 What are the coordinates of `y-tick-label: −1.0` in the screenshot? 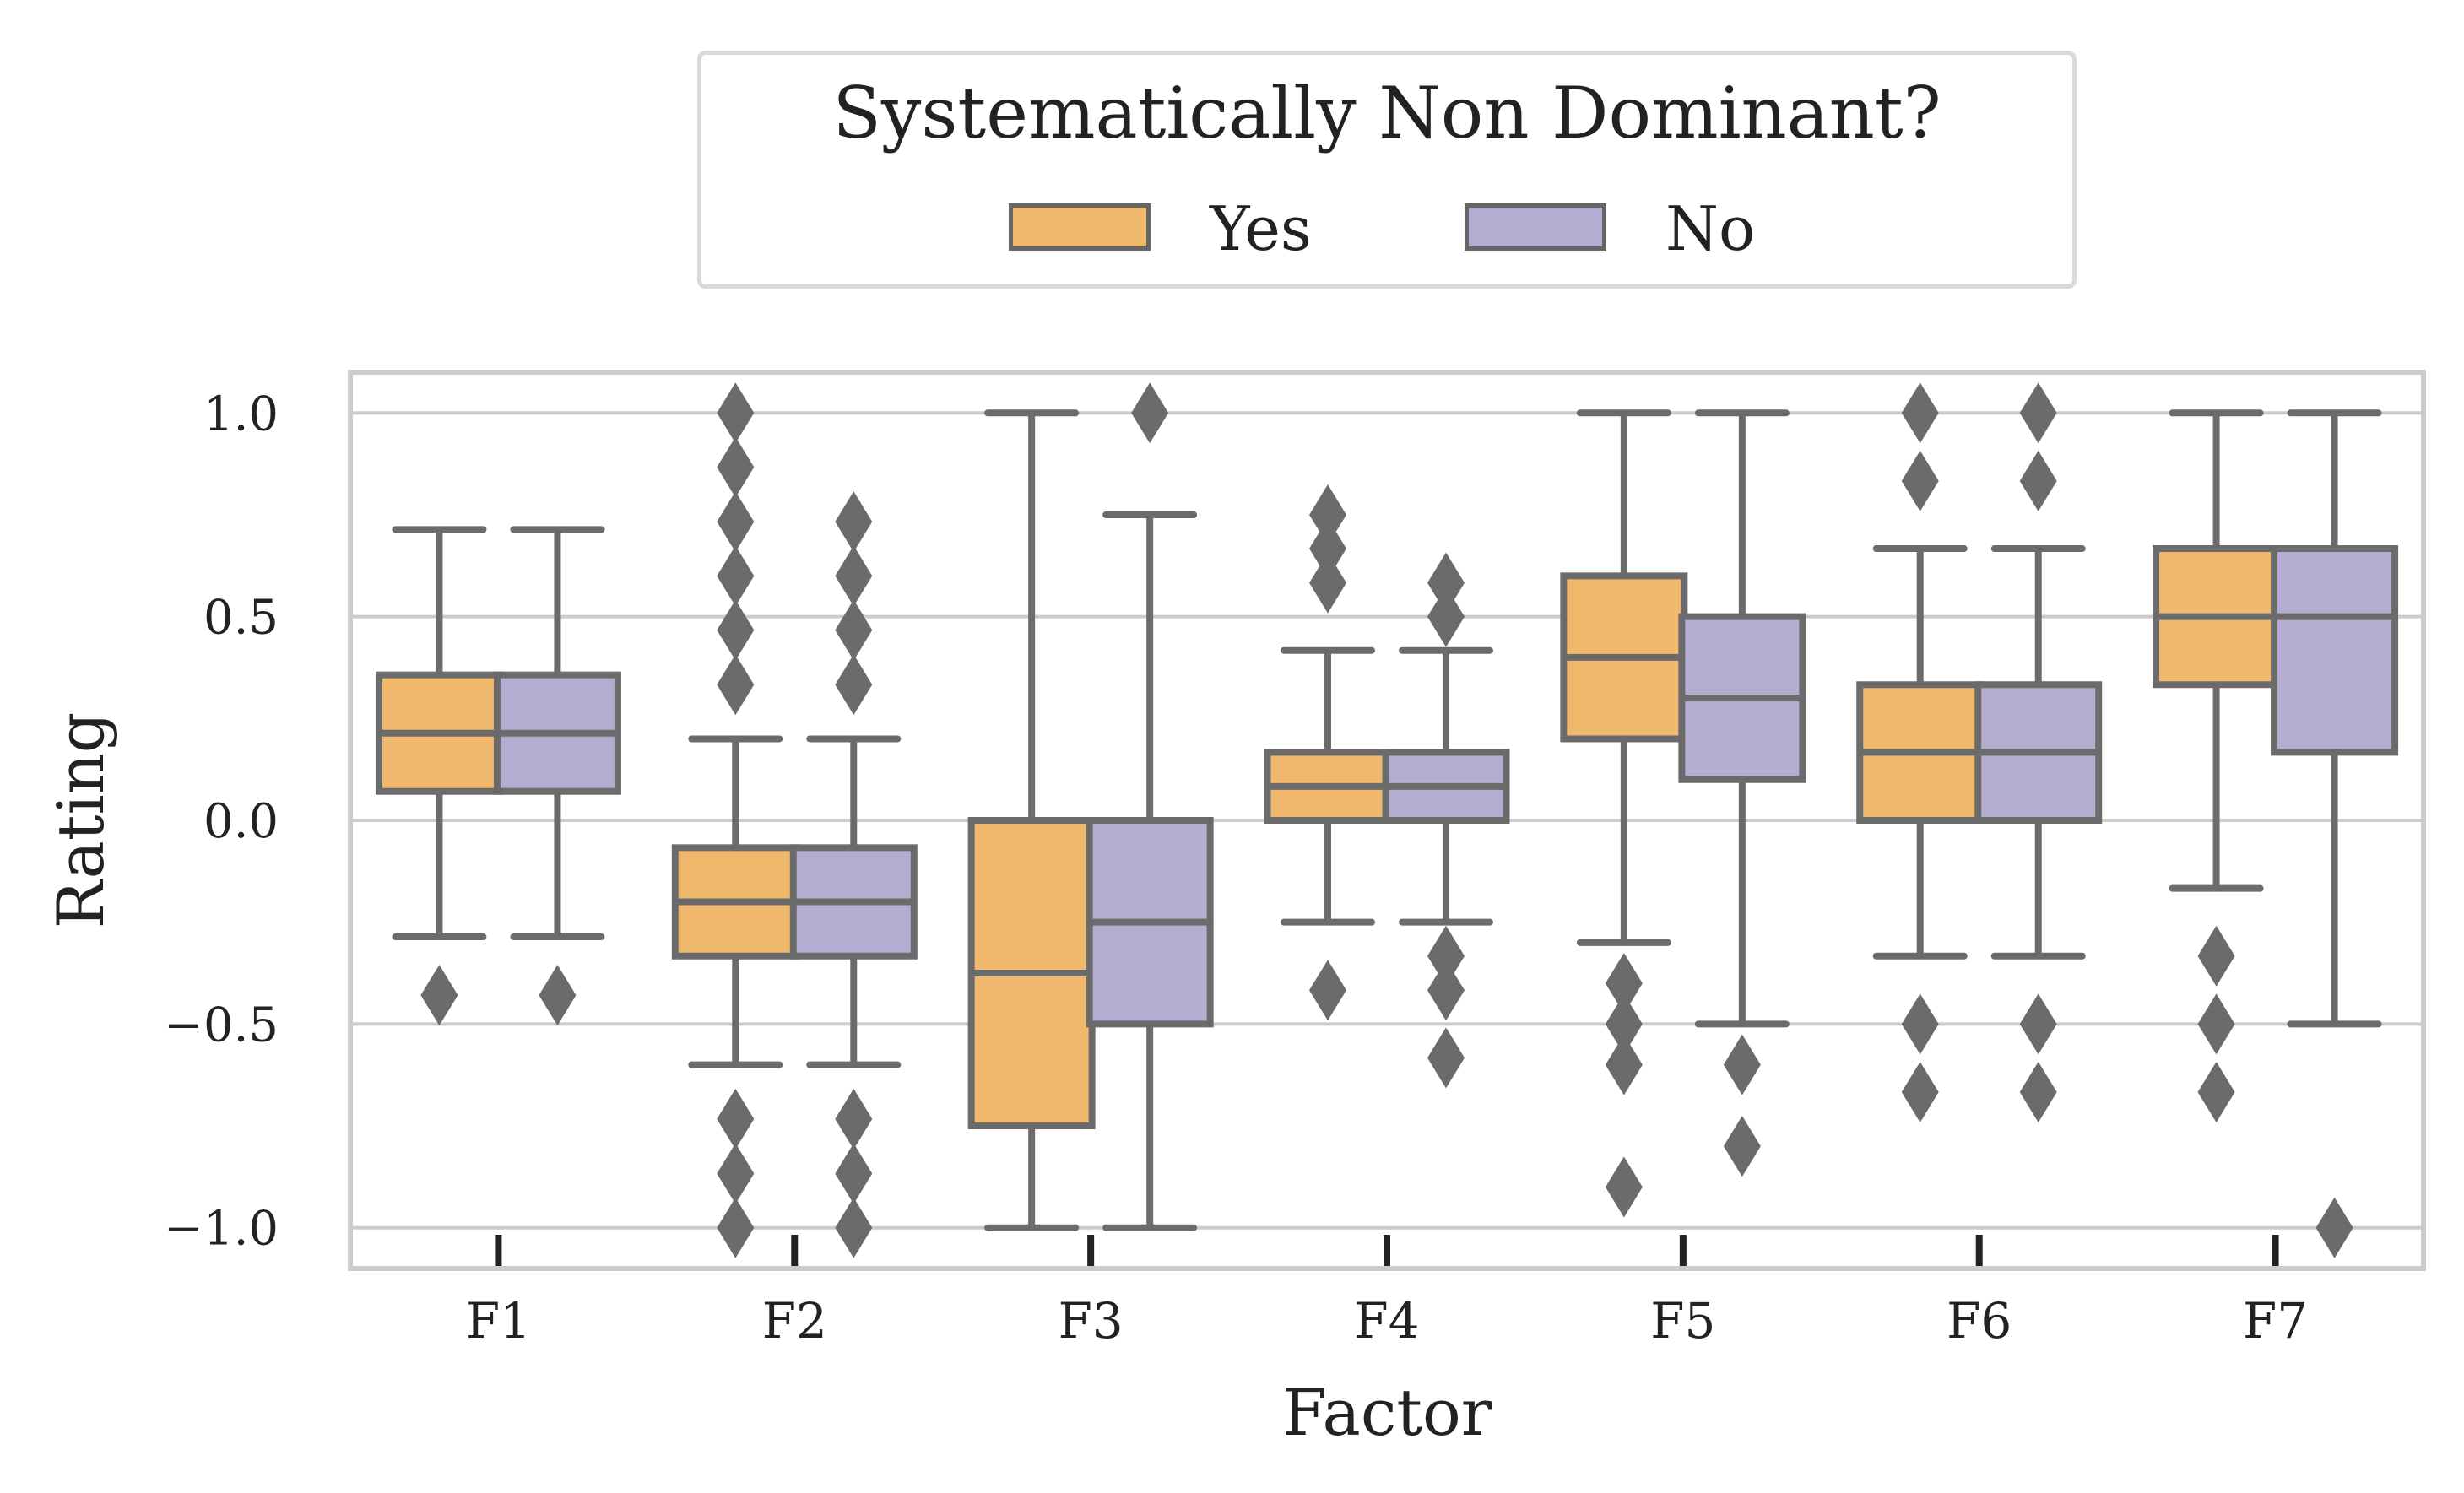 It's located at (221, 1229).